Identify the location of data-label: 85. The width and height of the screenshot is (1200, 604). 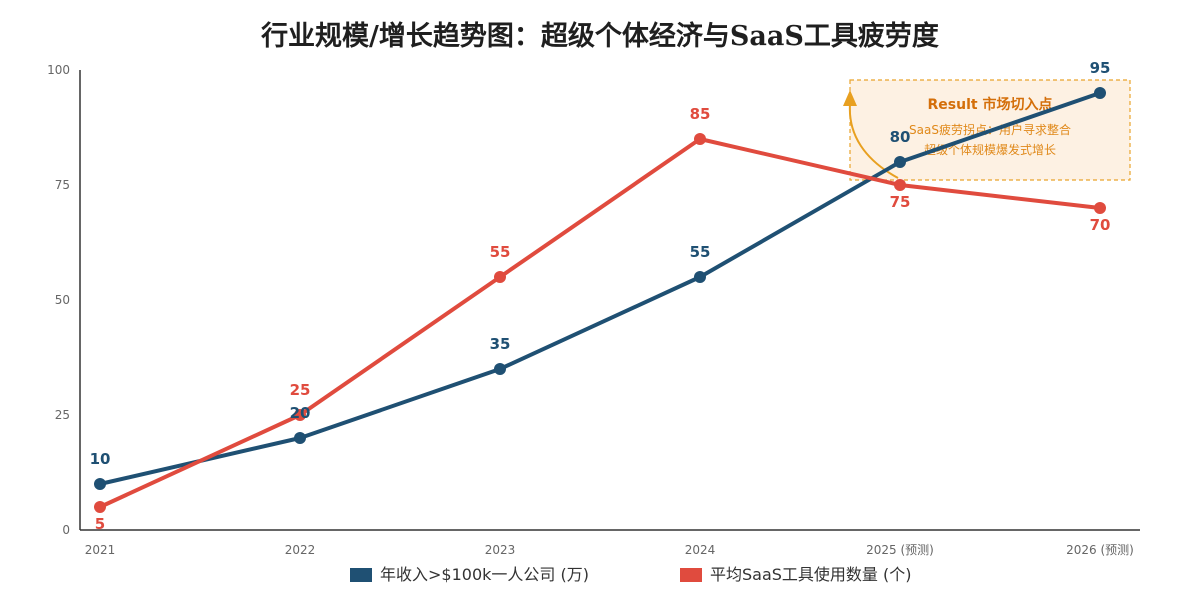
(700, 114).